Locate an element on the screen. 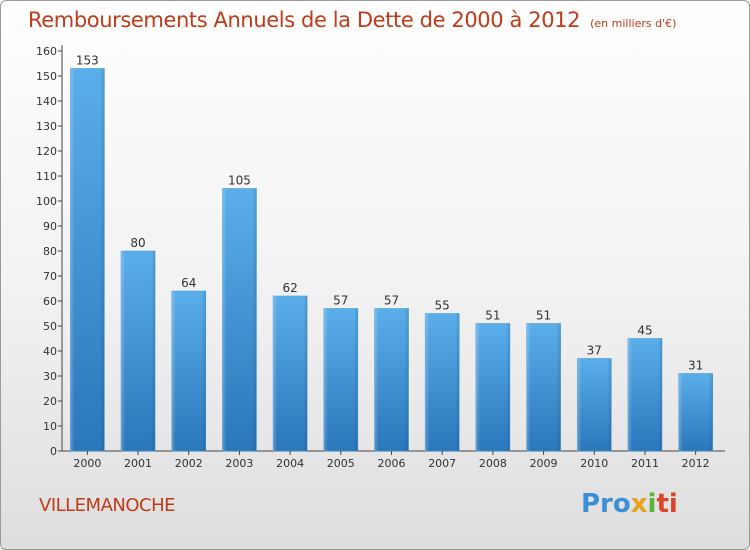  bar-shade-2010 is located at coordinates (594, 404).